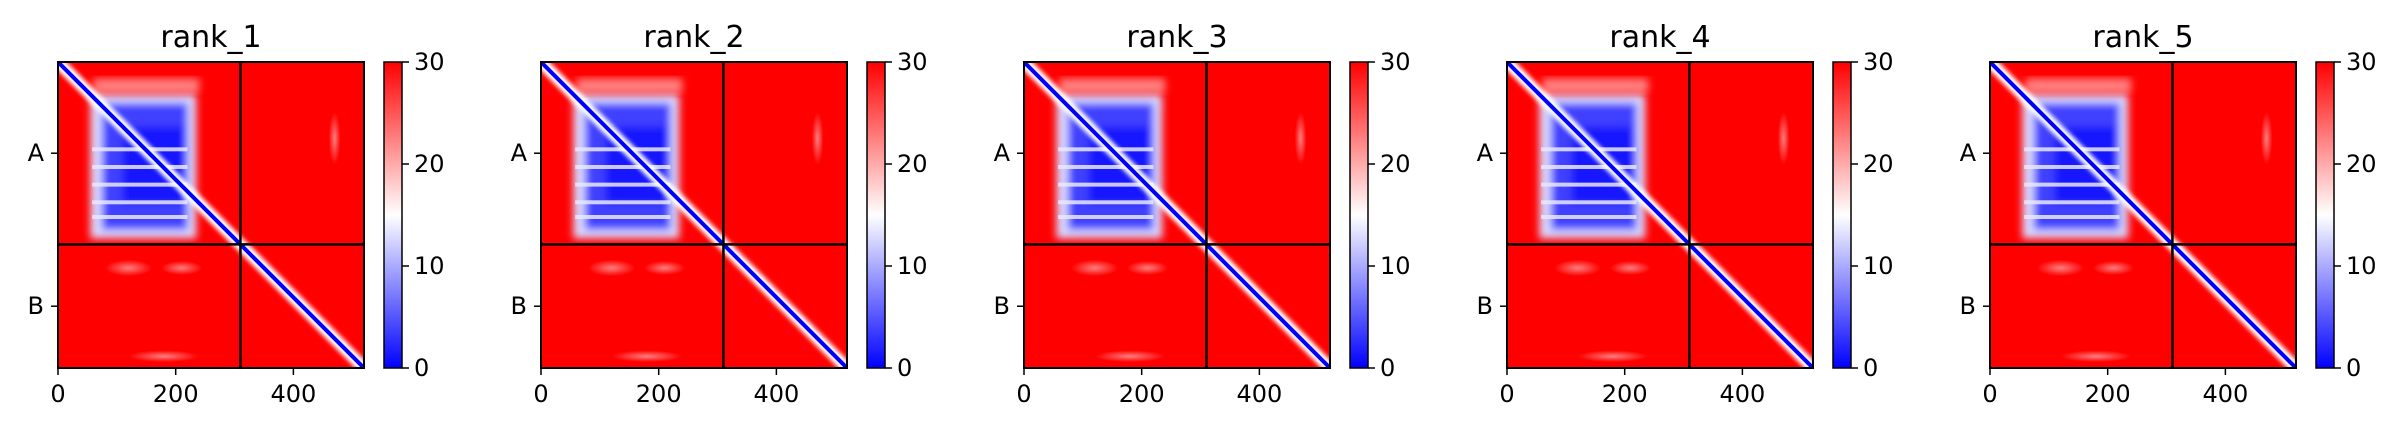  I want to click on panel-title: rank_4, so click(1659, 37).